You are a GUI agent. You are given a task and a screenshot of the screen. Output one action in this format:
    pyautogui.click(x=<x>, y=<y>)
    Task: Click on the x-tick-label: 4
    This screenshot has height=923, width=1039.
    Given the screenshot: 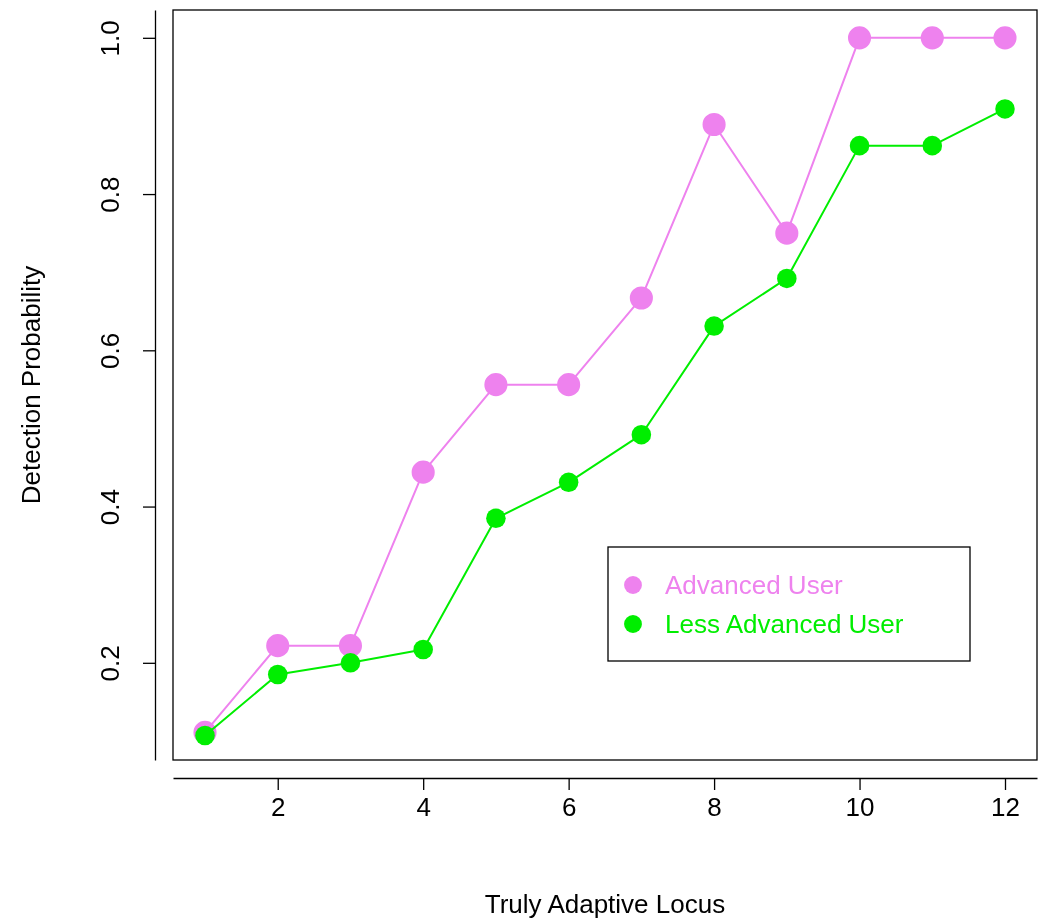 What is the action you would take?
    pyautogui.click(x=423, y=807)
    